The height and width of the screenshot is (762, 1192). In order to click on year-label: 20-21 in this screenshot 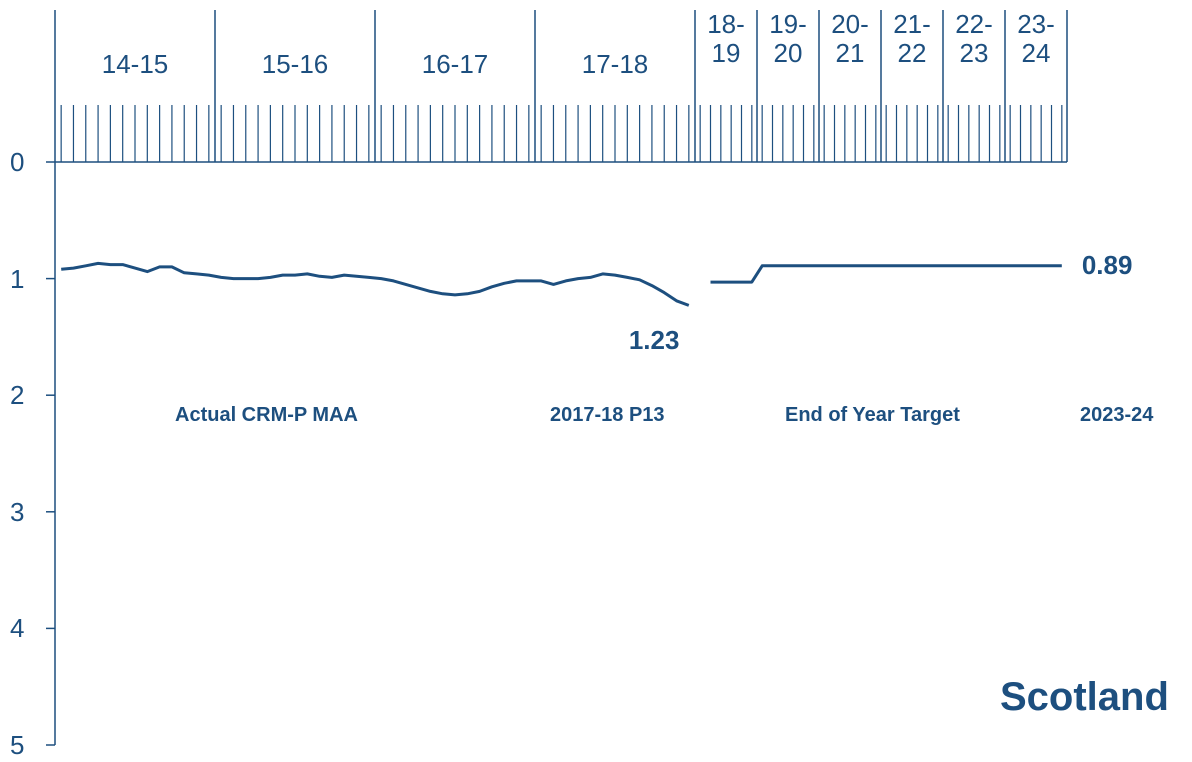, I will do `click(850, 38)`.